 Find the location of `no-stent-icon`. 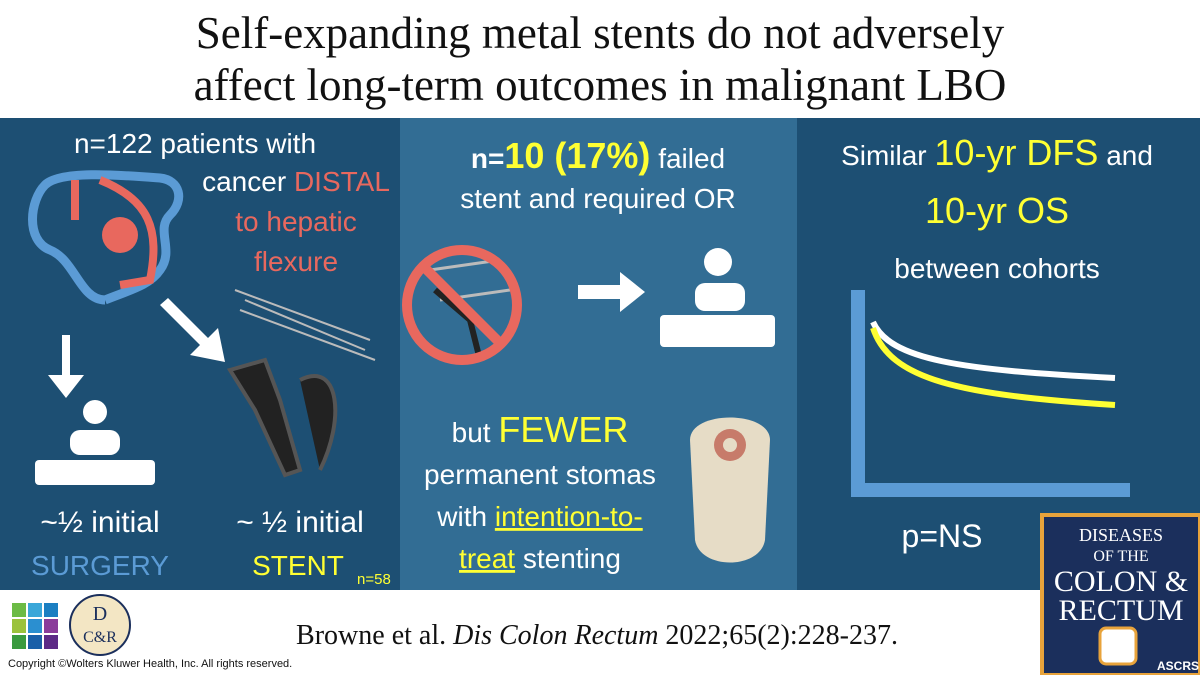

no-stent-icon is located at coordinates (462, 305).